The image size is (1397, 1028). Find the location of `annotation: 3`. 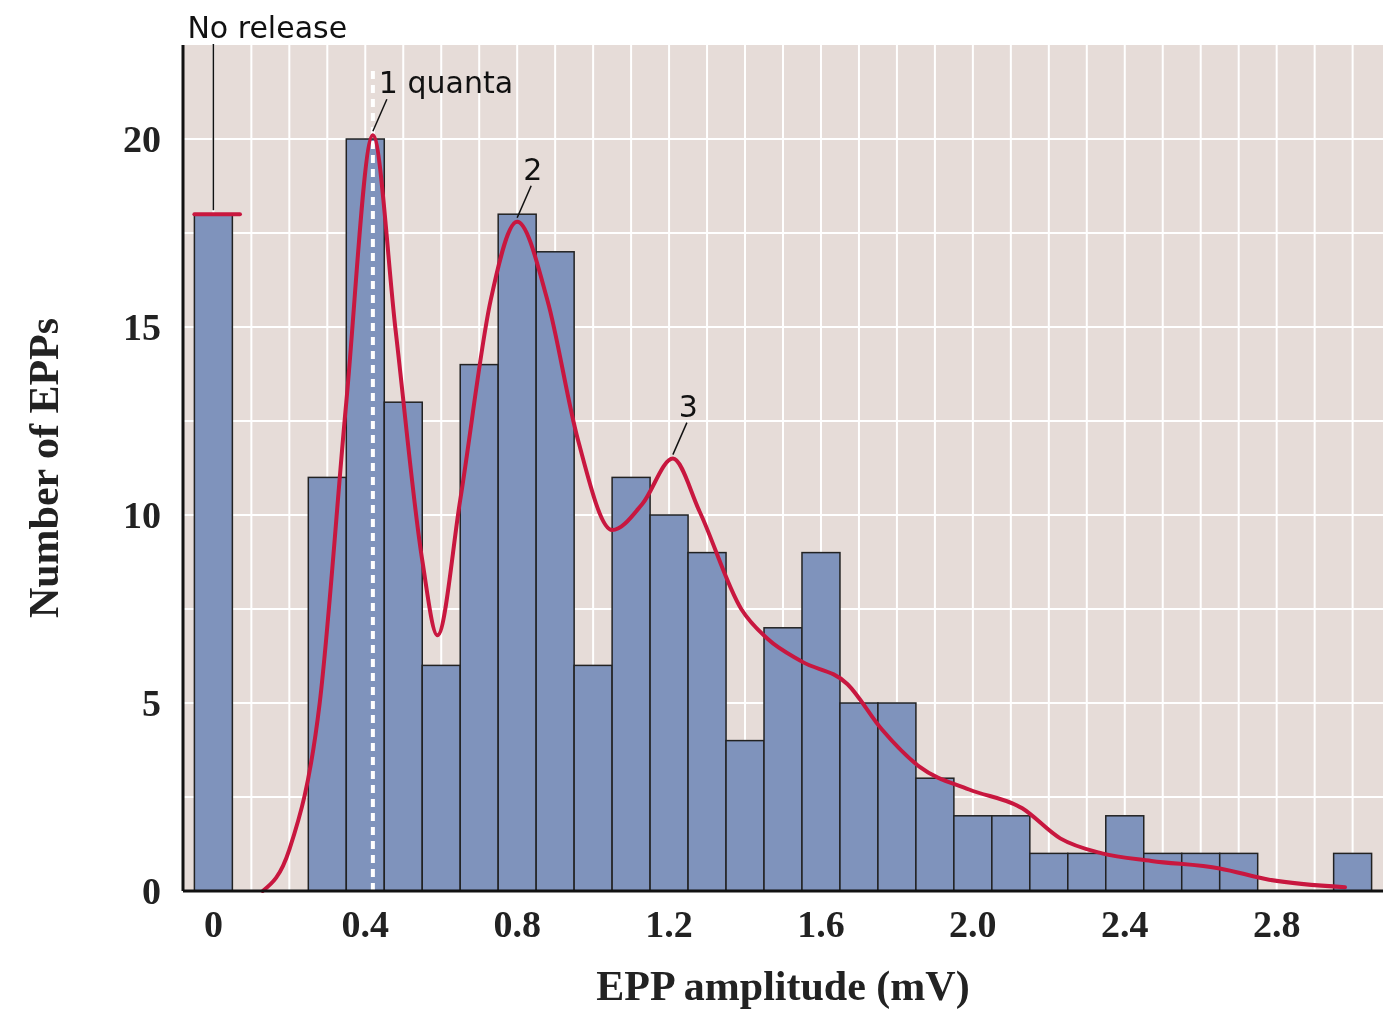

annotation: 3 is located at coordinates (688, 406).